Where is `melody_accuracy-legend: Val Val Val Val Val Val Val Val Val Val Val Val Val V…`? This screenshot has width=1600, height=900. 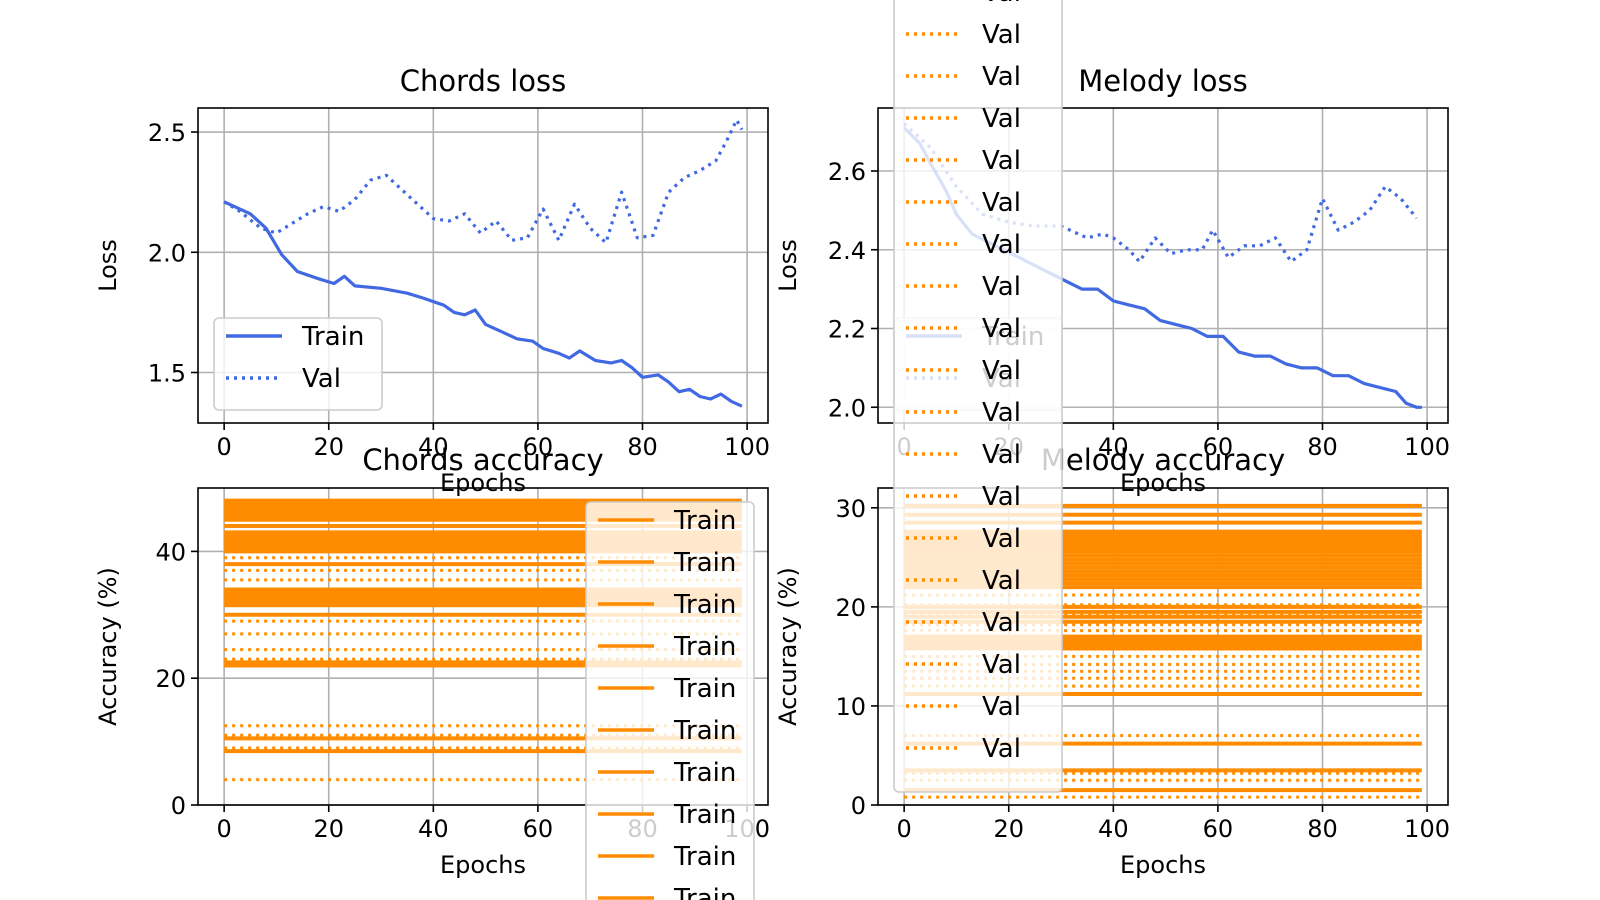 melody_accuracy-legend: Val Val Val Val Val Val Val Val Val Val Val Val Val V… is located at coordinates (978, 396).